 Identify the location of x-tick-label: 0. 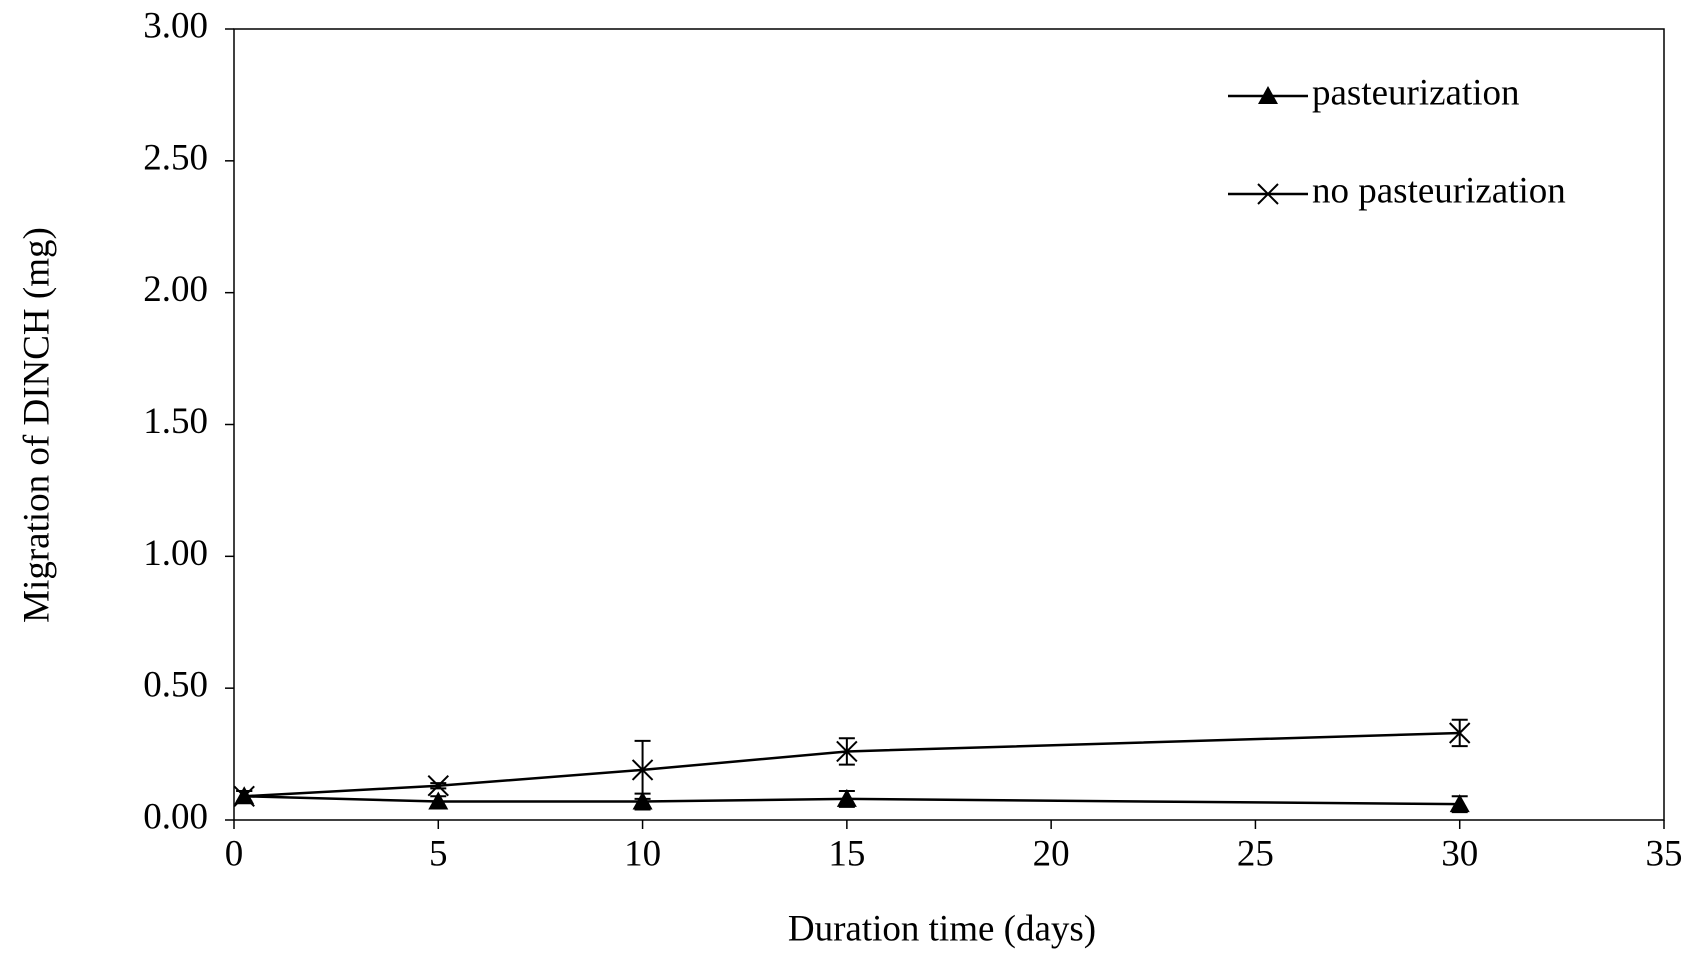
(234, 853).